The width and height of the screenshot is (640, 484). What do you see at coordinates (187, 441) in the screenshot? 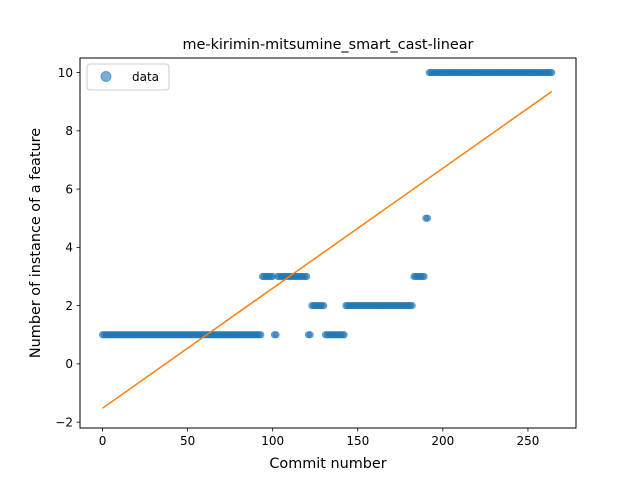
I see `x-tick-label: 50` at bounding box center [187, 441].